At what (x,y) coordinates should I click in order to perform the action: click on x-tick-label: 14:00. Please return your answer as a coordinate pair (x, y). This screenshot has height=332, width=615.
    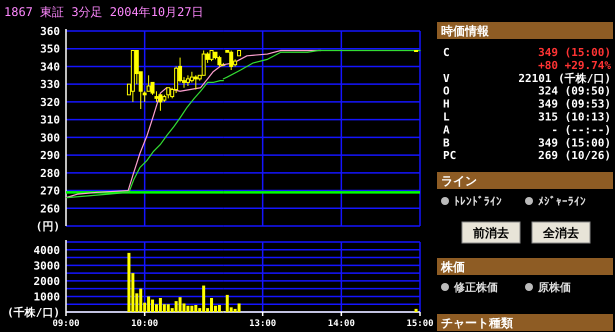
    Looking at the image, I should click on (341, 324).